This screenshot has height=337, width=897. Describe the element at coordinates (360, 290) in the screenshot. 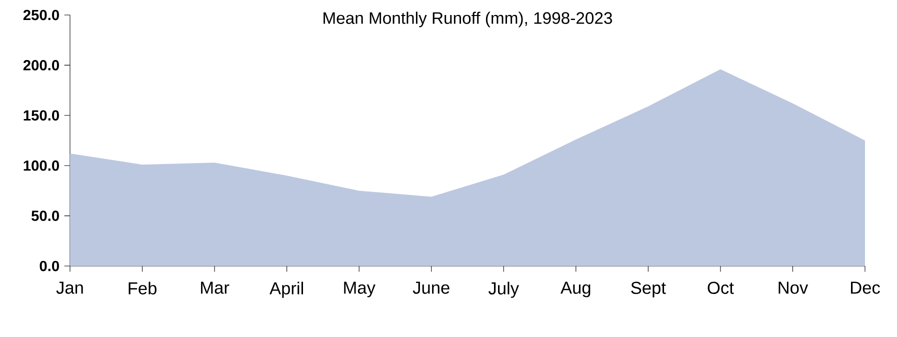

I see `x-tick-label: May` at that location.